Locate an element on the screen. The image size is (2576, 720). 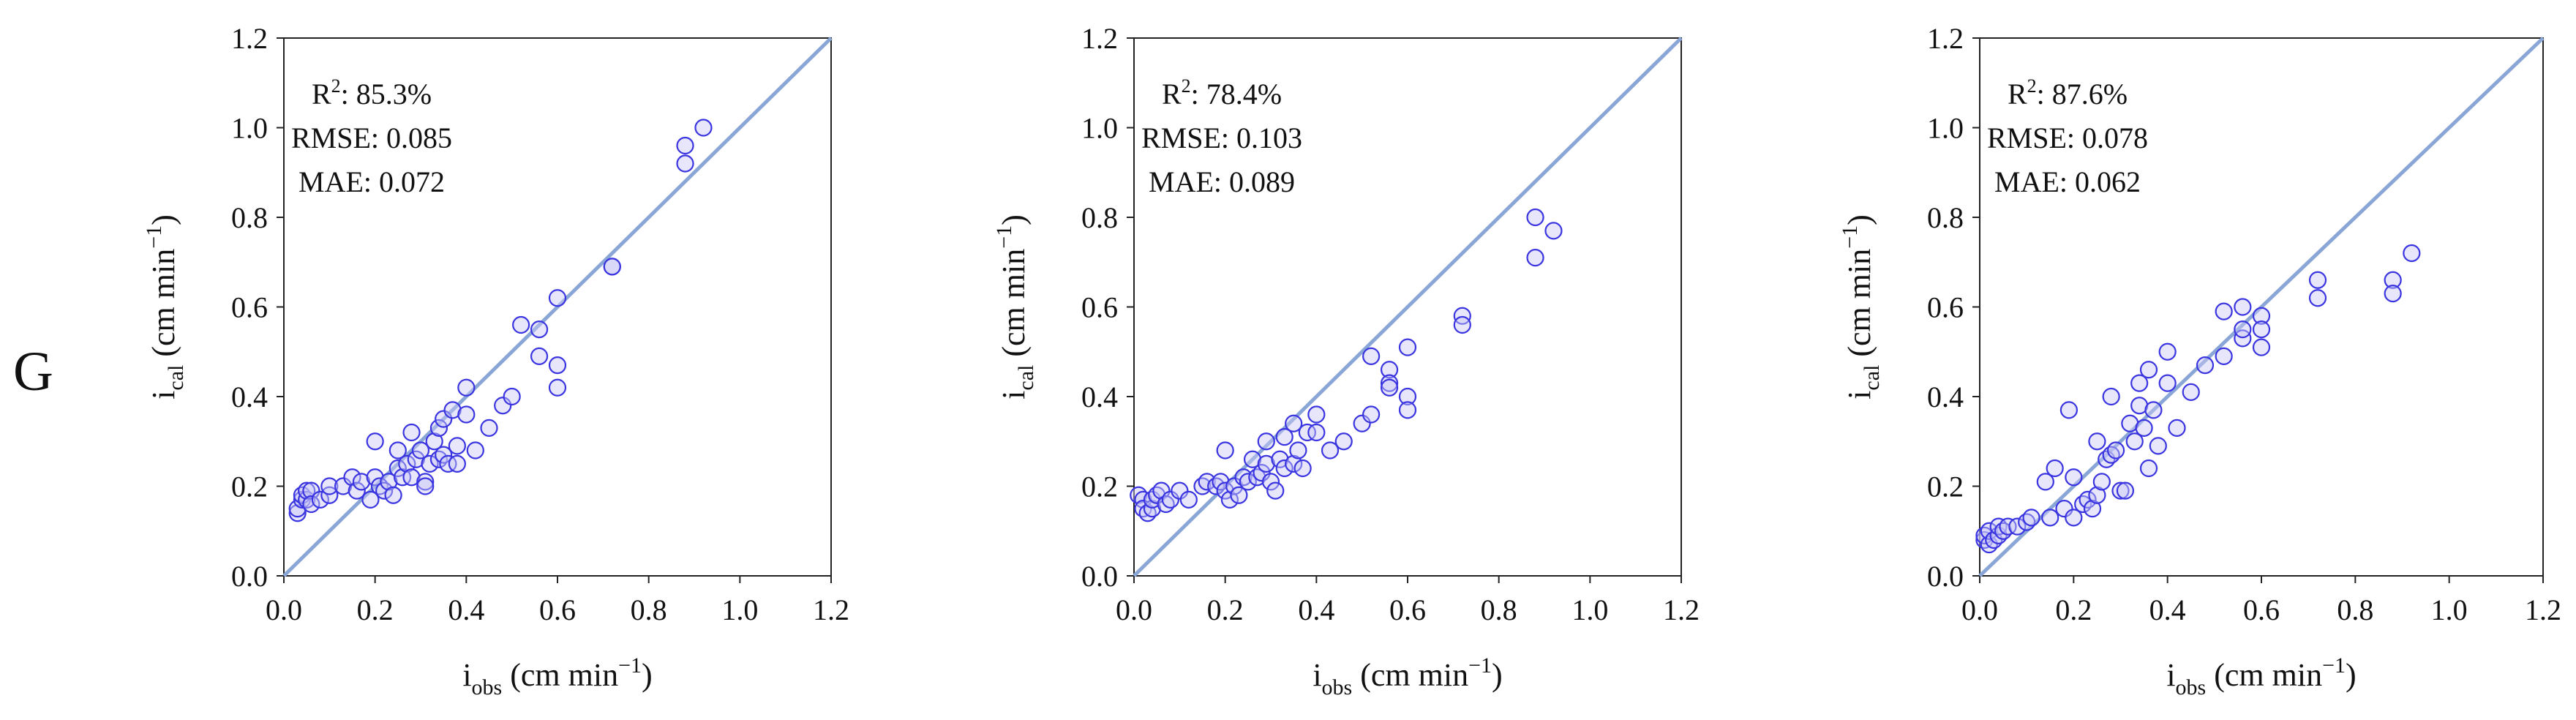
r2-annotation: R2: 78.4% is located at coordinates (1222, 92).